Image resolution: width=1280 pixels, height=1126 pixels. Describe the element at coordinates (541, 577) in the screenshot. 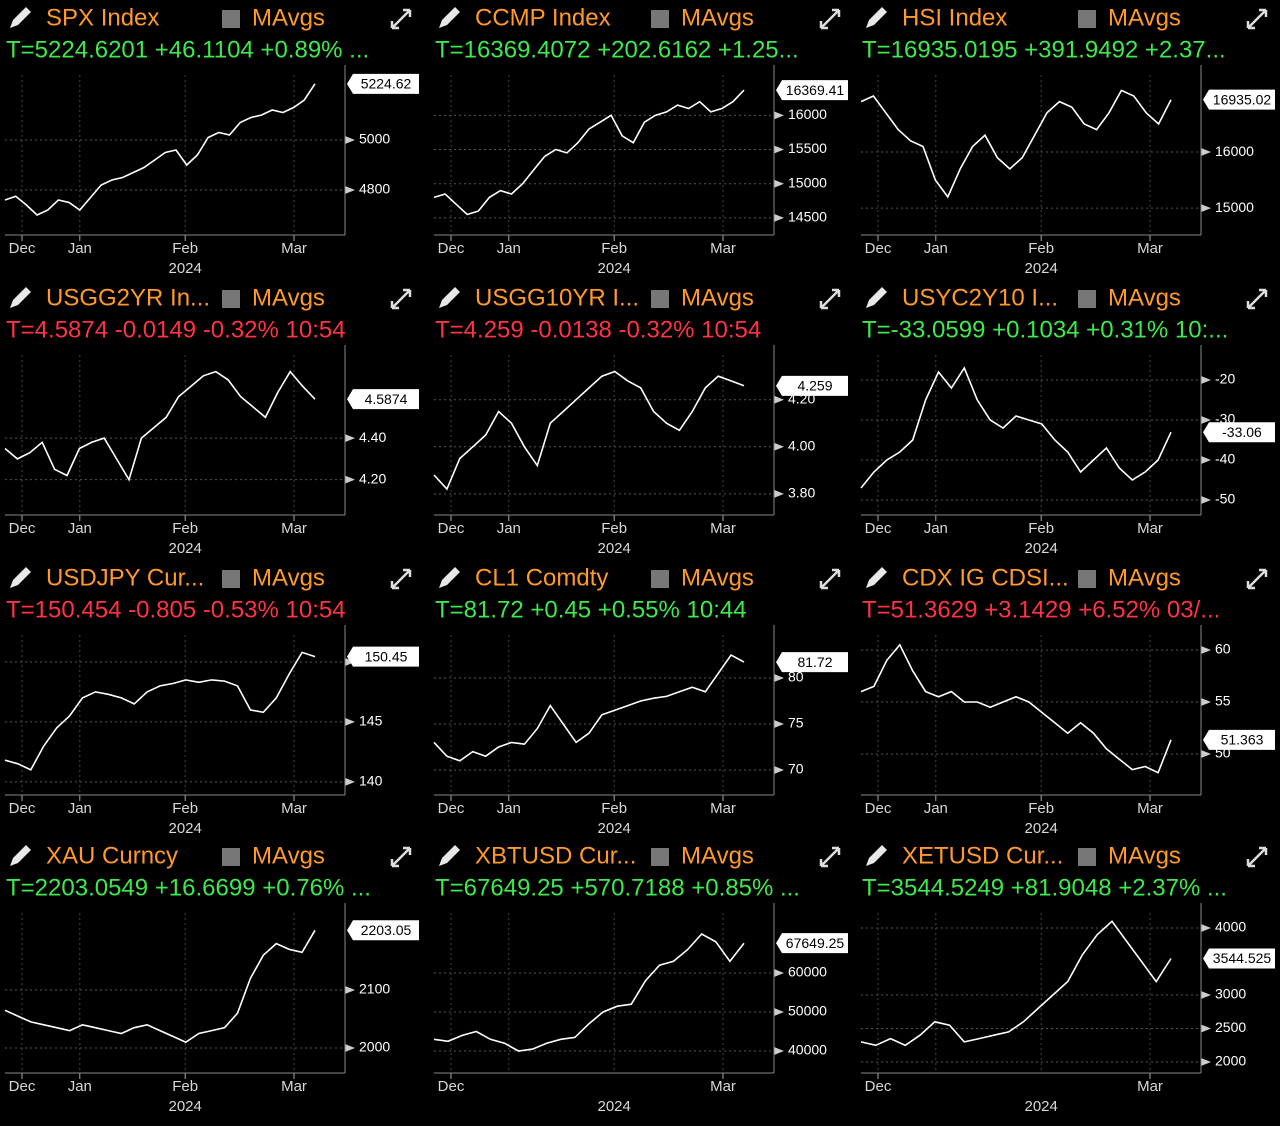

I see `chart-title: CL1 Comdty` at that location.